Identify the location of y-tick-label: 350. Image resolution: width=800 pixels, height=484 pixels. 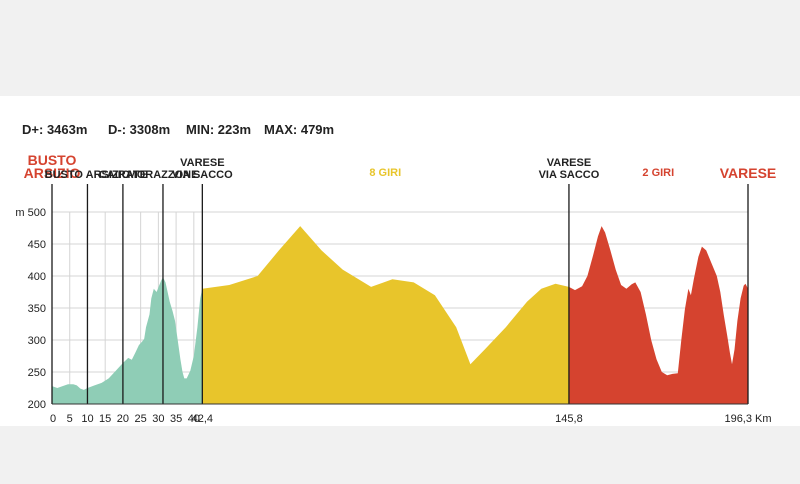
(37, 309).